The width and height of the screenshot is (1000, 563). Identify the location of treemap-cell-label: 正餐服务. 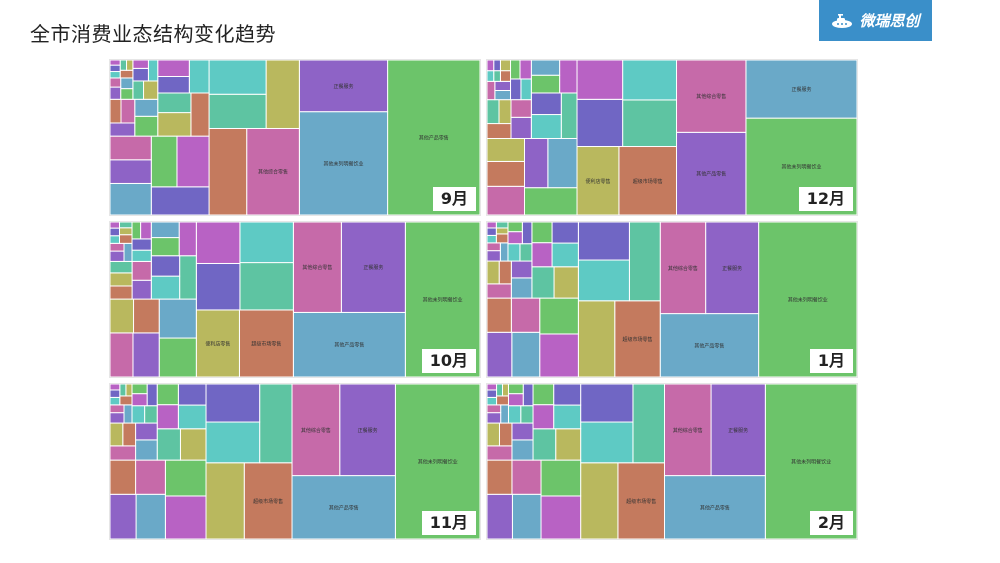
(801, 89).